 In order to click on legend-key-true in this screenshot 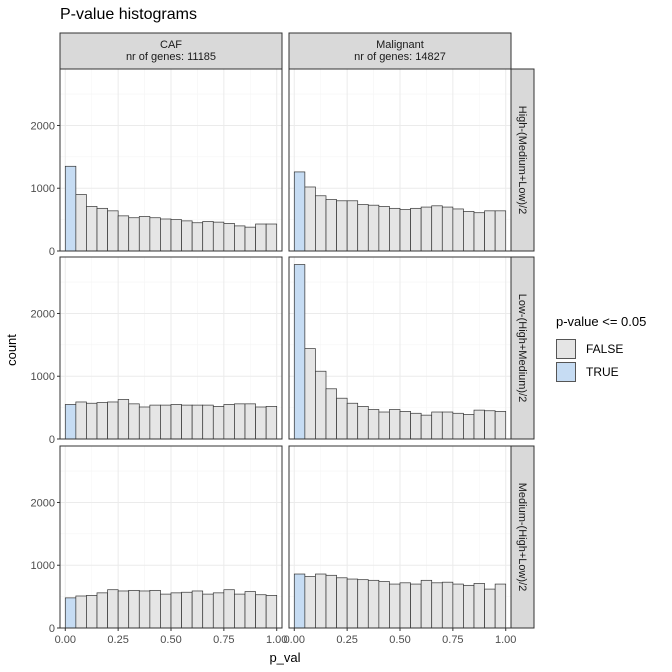, I will do `click(566, 371)`.